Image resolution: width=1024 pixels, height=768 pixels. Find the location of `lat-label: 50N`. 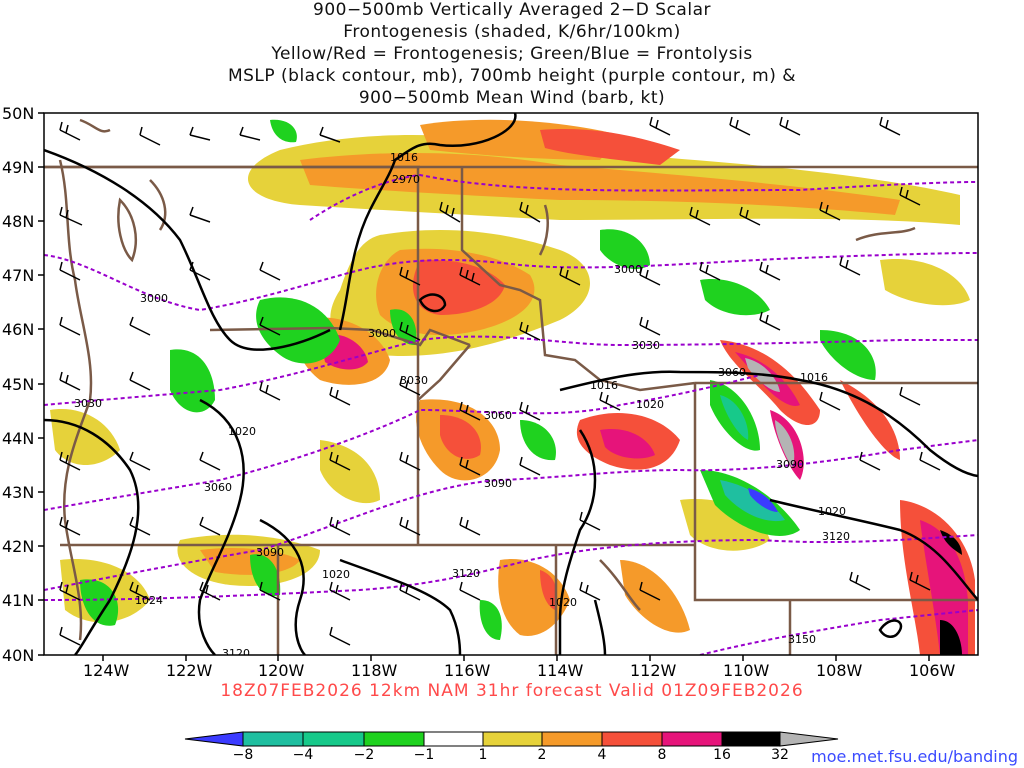

lat-label: 50N is located at coordinates (18, 113).